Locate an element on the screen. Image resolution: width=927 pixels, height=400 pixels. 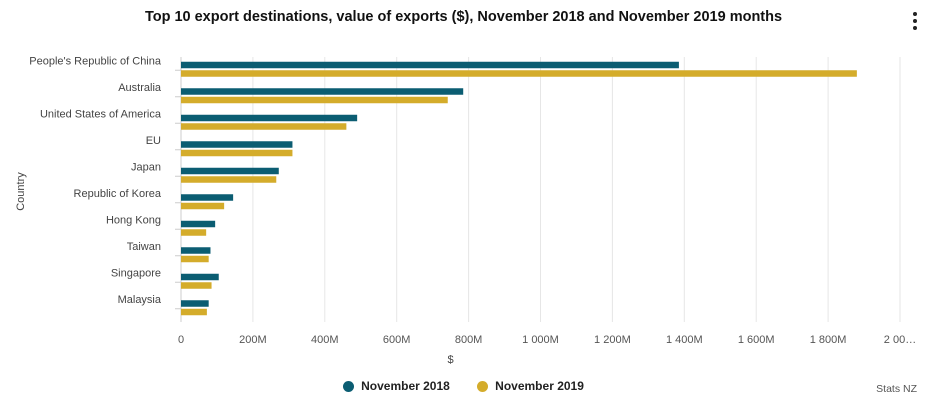
x-tick-label: 200M is located at coordinates (253, 340).